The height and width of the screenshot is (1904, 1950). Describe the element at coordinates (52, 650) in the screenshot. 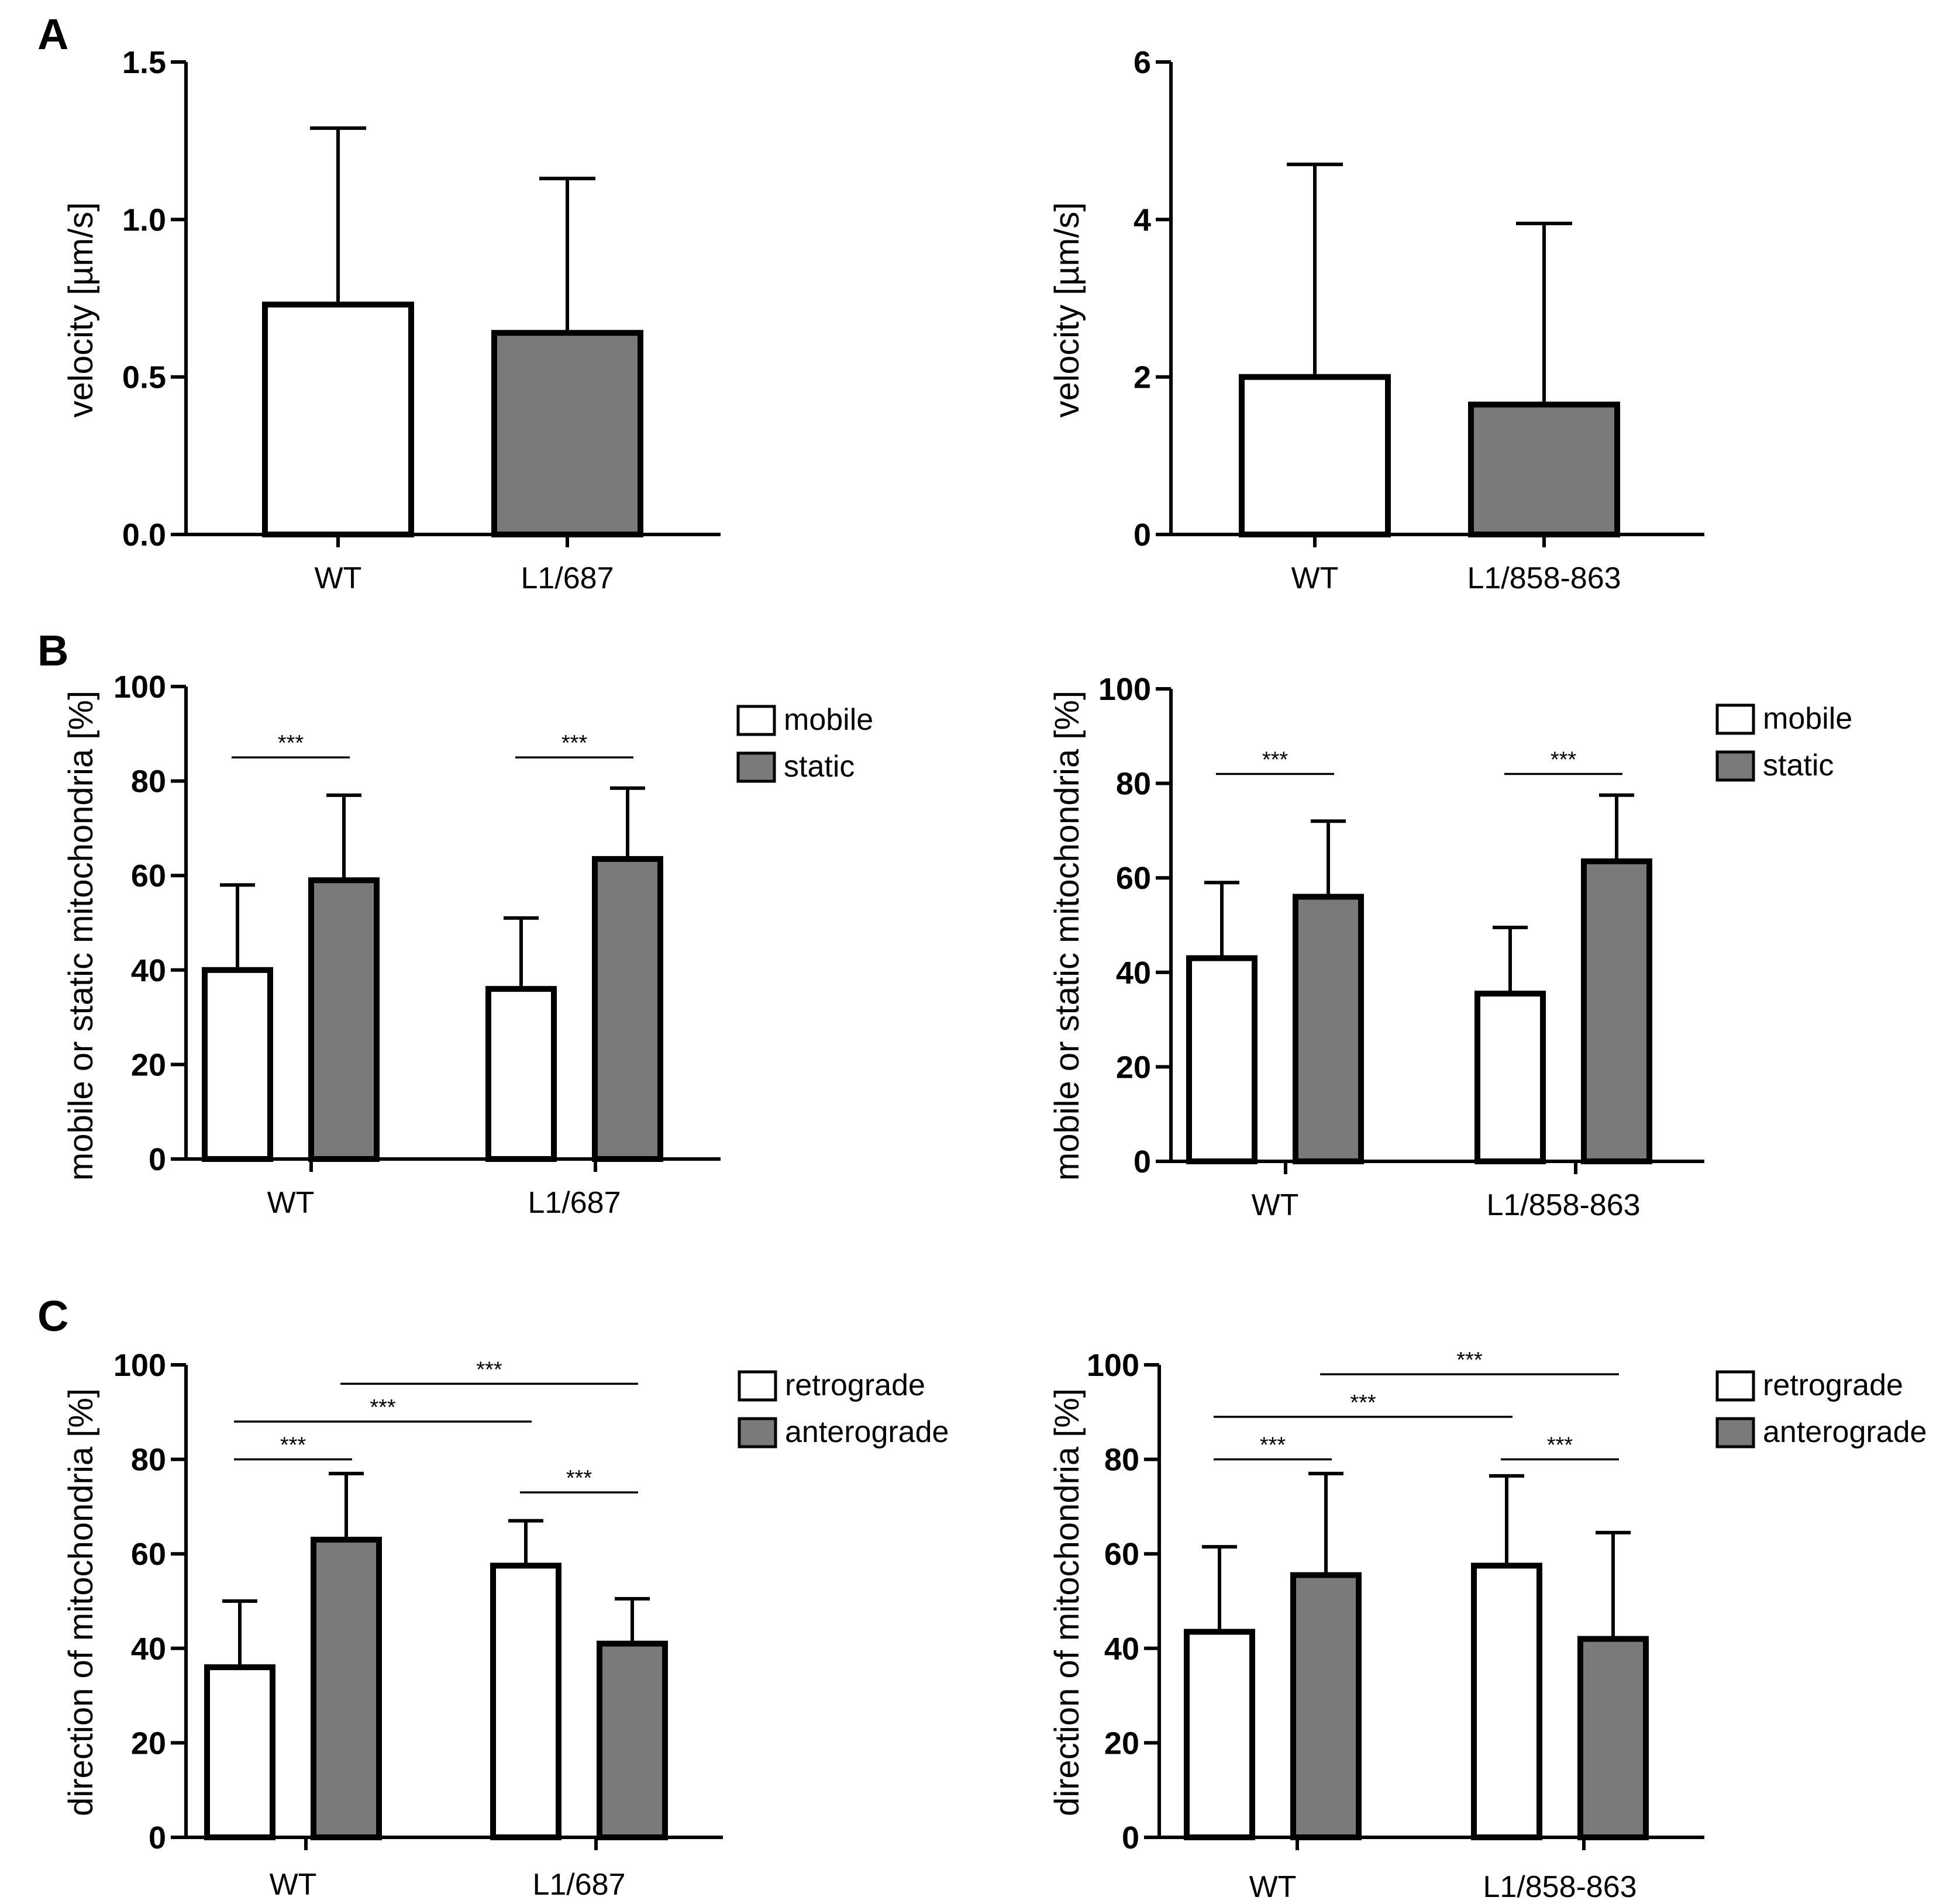

I see `panel-letter-b: B` at that location.